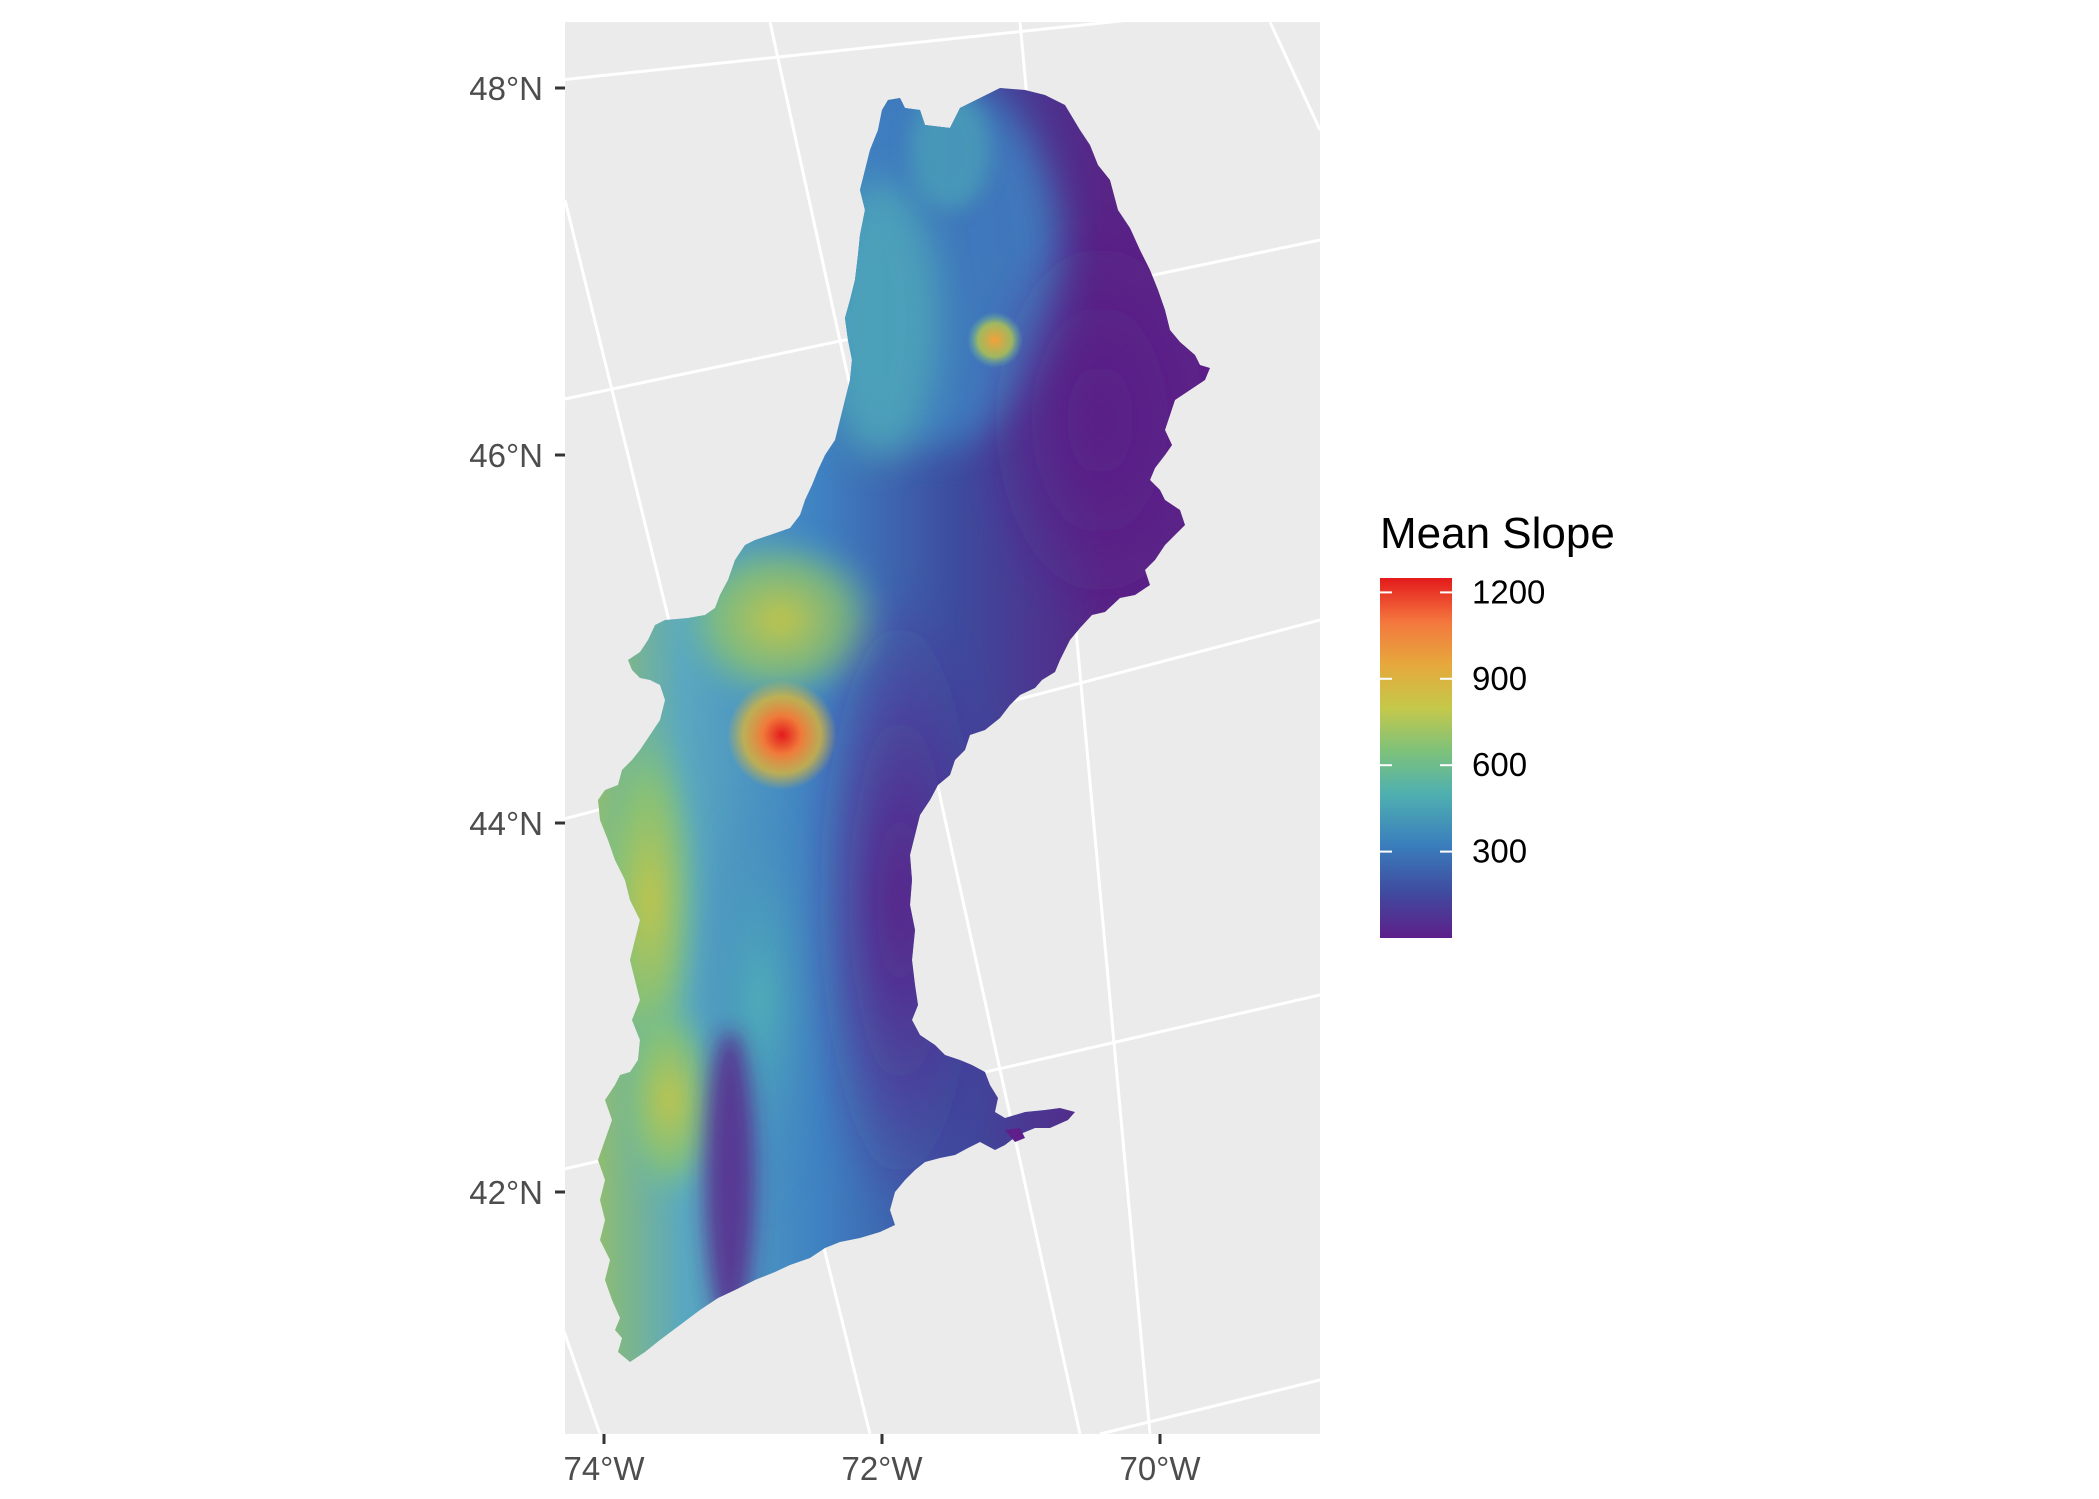  Describe the element at coordinates (506, 1192) in the screenshot. I see `y-tick-label-42: 42°N` at that location.